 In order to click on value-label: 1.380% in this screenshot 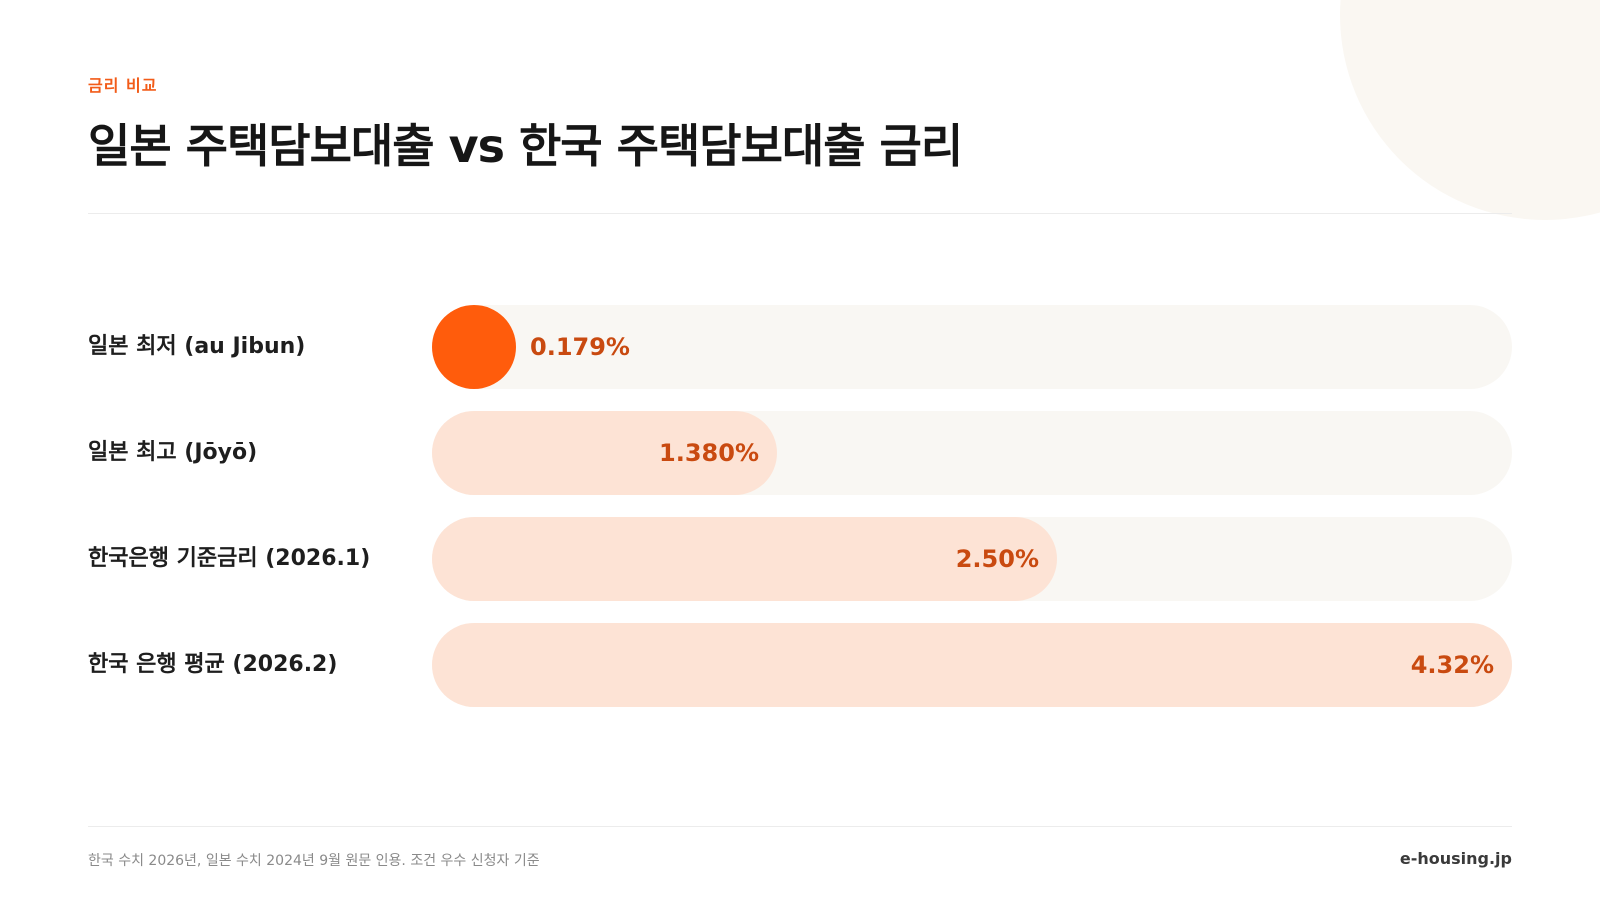, I will do `click(709, 453)`.